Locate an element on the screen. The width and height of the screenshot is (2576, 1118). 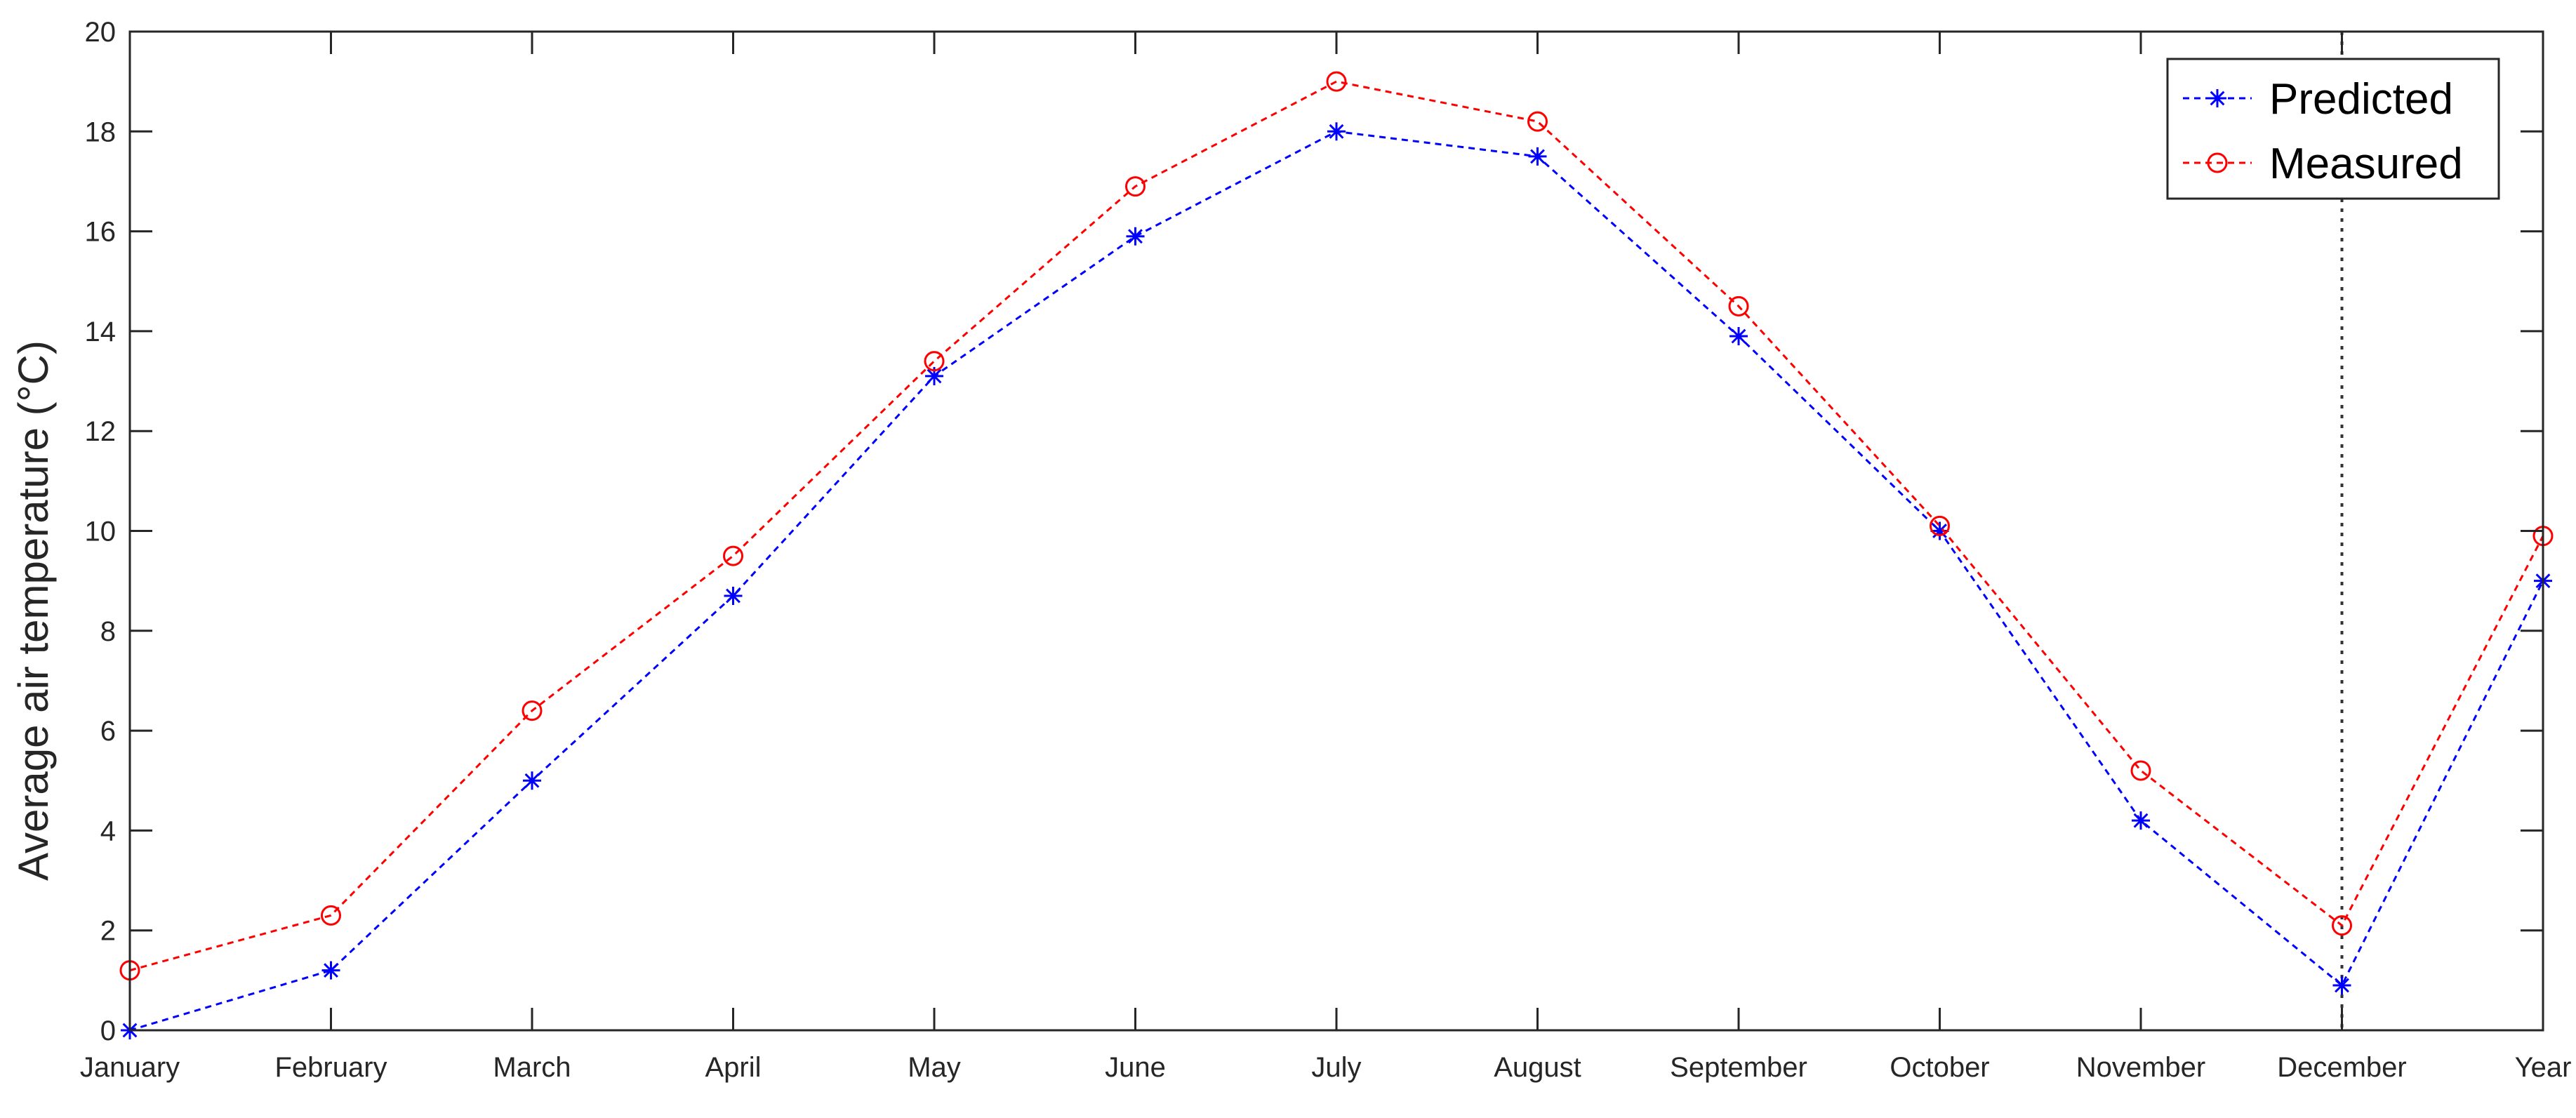
legend-entry: Predicted is located at coordinates (2318, 99).